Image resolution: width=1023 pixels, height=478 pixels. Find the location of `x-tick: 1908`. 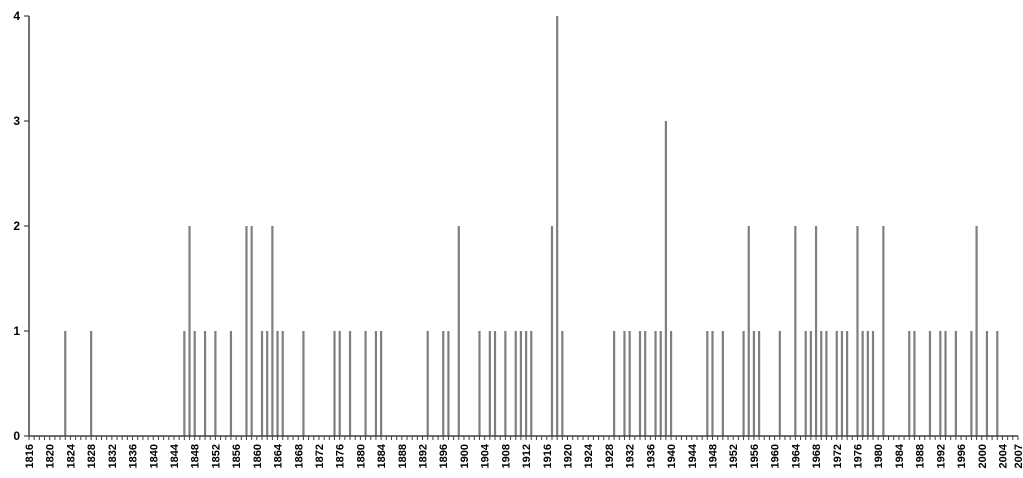

x-tick: 1908 is located at coordinates (506, 456).